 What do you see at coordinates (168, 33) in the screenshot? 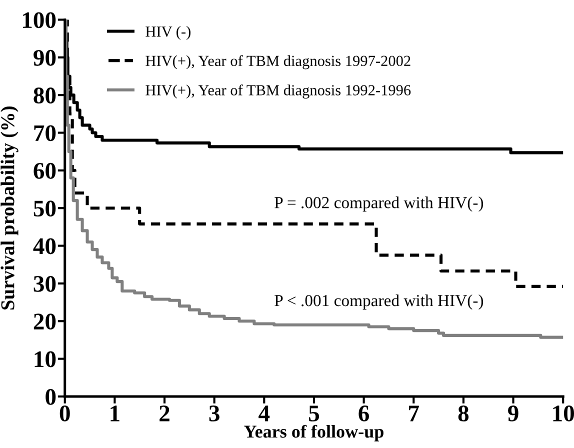
I see `legend-label: HIV (-)` at bounding box center [168, 33].